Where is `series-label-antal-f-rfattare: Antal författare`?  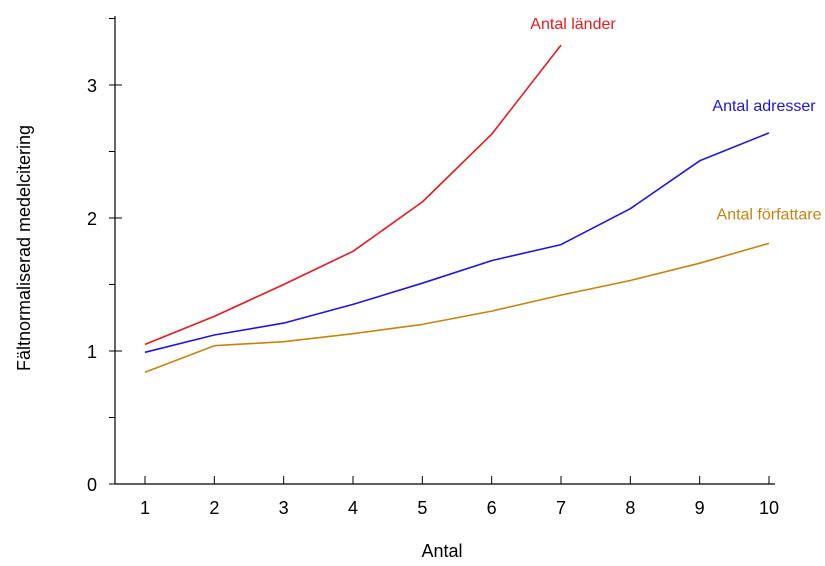
series-label-antal-f-rfattare: Antal författare is located at coordinates (769, 214).